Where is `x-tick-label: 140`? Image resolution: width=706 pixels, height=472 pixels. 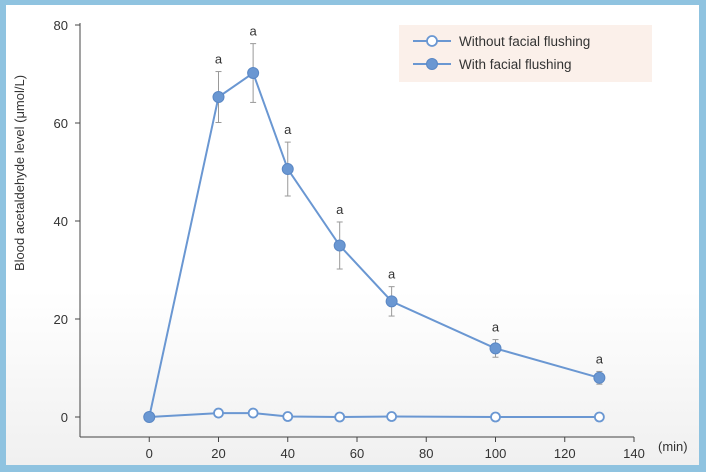
x-tick-label: 140 is located at coordinates (634, 453).